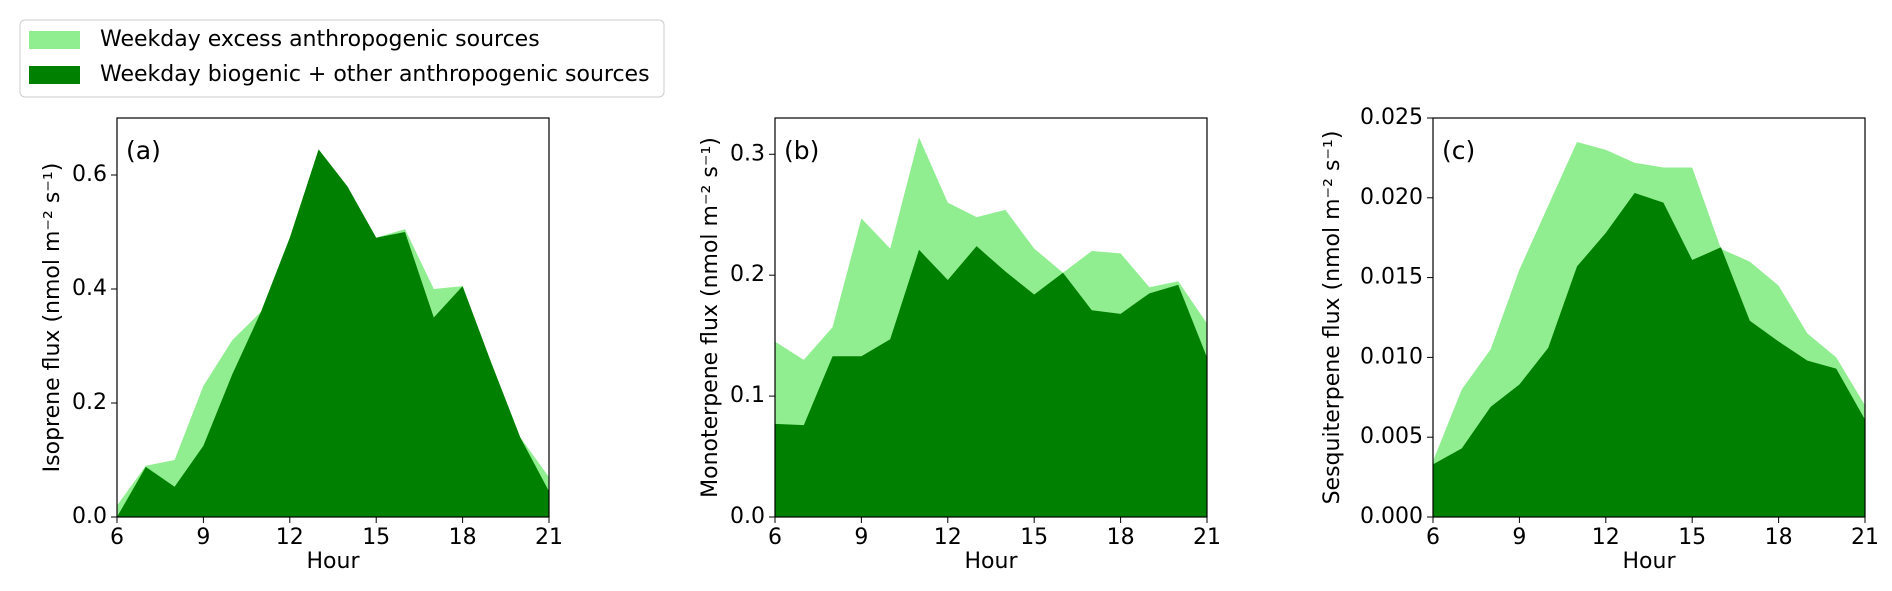 This screenshot has height=591, width=1892. Describe the element at coordinates (89, 288) in the screenshot. I see `y-tick-label: 0.4` at that location.